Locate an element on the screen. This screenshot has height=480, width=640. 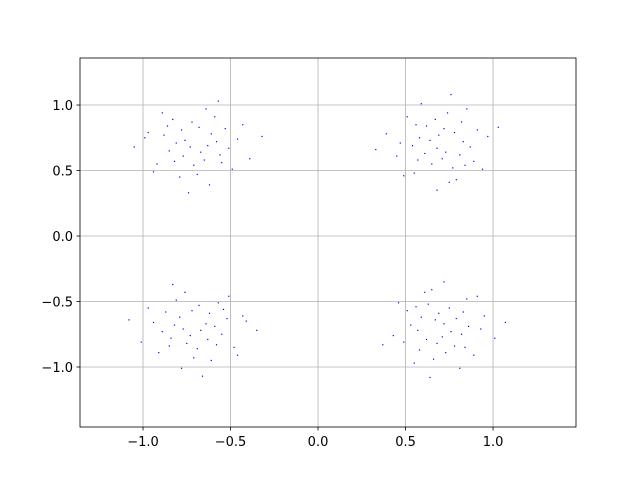
y-tick-label: 0.0 is located at coordinates (62, 237).